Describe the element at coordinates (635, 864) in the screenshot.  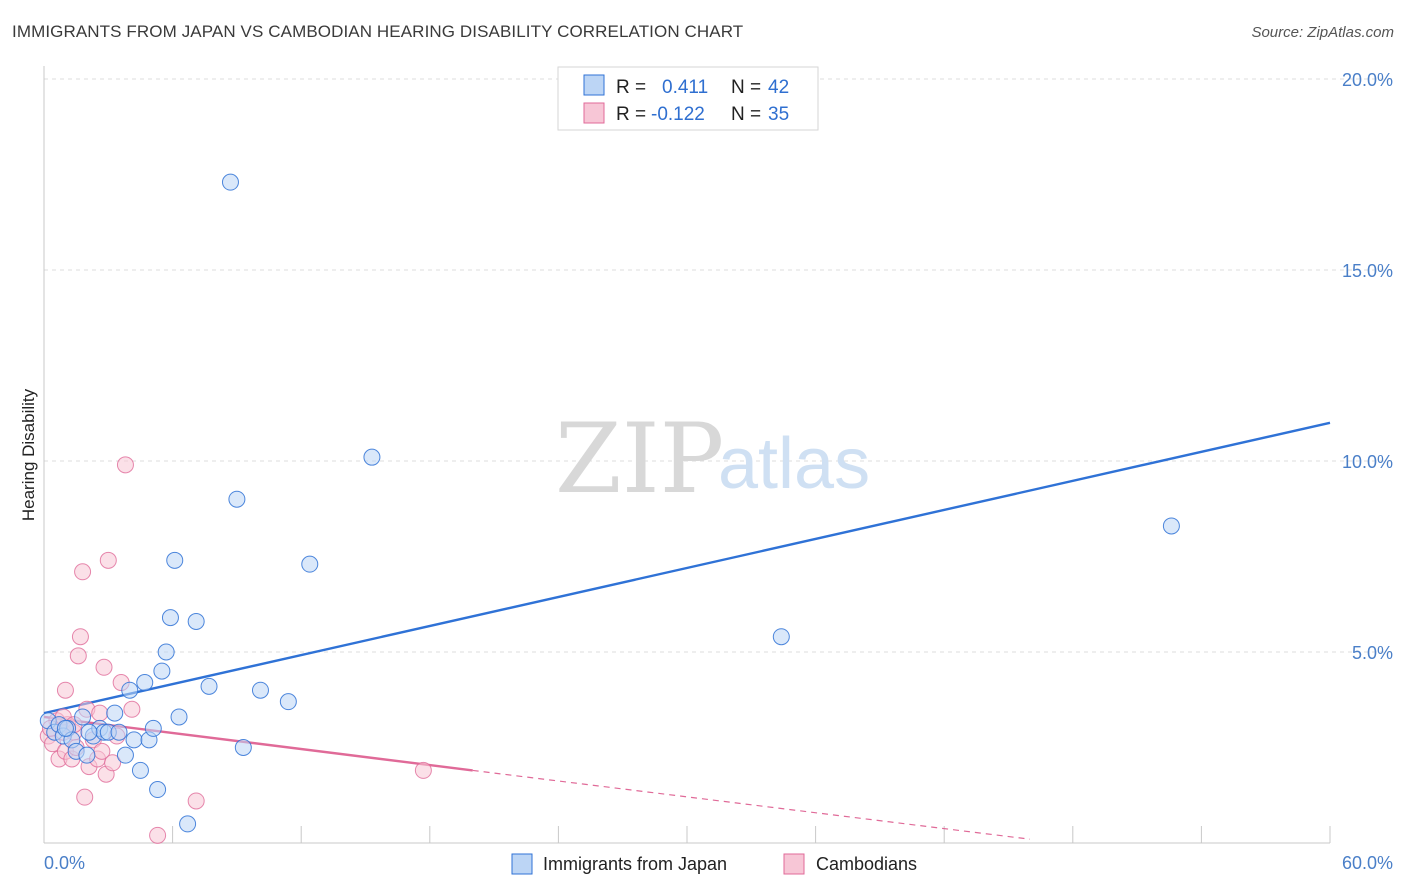
I see `legend-label-japan: Immigrants from Japan` at that location.